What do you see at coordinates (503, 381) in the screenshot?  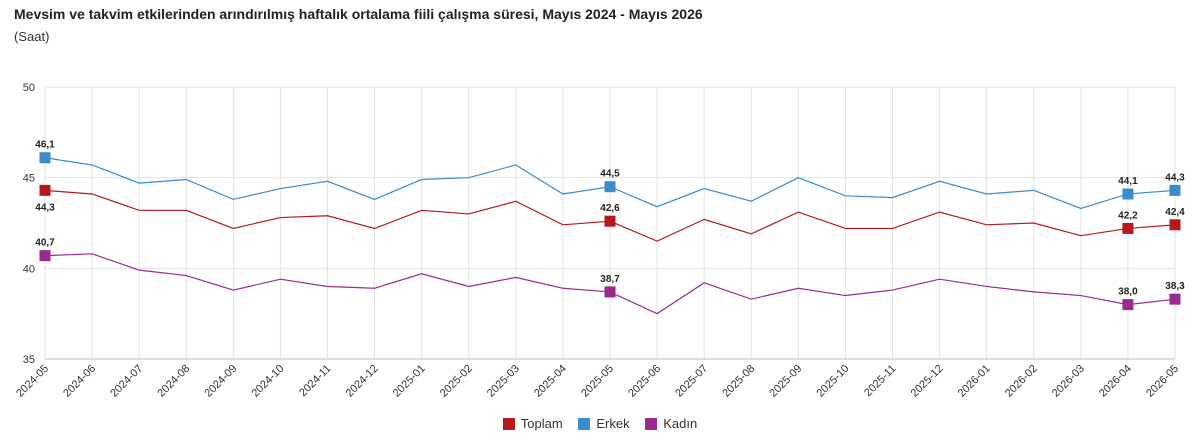 I see `x-tick-label: 2025-03` at bounding box center [503, 381].